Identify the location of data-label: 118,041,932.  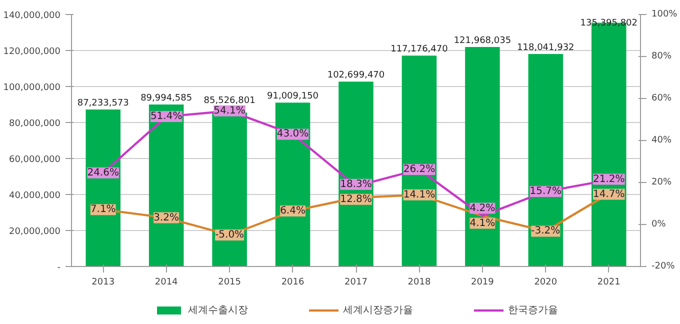
(545, 48).